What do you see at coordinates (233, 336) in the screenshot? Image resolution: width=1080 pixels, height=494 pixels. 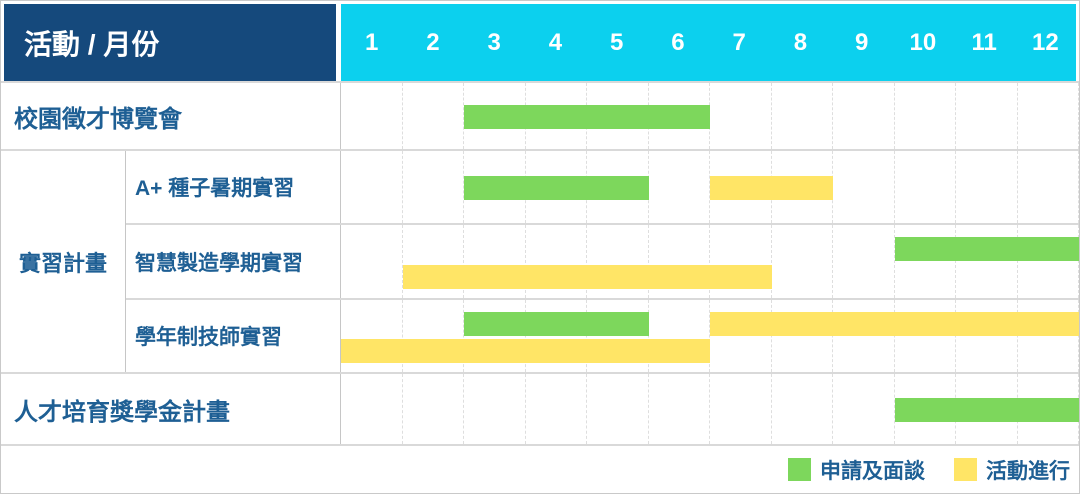 I see `task-label: 學年制技師實習` at bounding box center [233, 336].